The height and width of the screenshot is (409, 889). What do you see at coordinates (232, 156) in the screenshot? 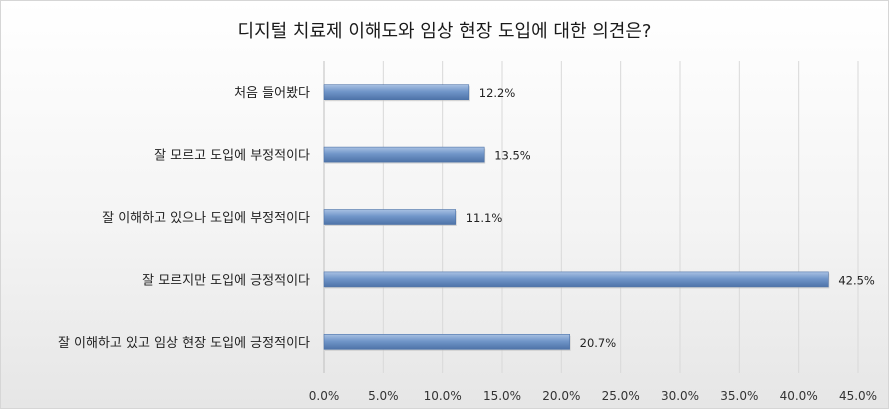
I see `category-label: 잘 모르고 도입에 부정적이다` at bounding box center [232, 156].